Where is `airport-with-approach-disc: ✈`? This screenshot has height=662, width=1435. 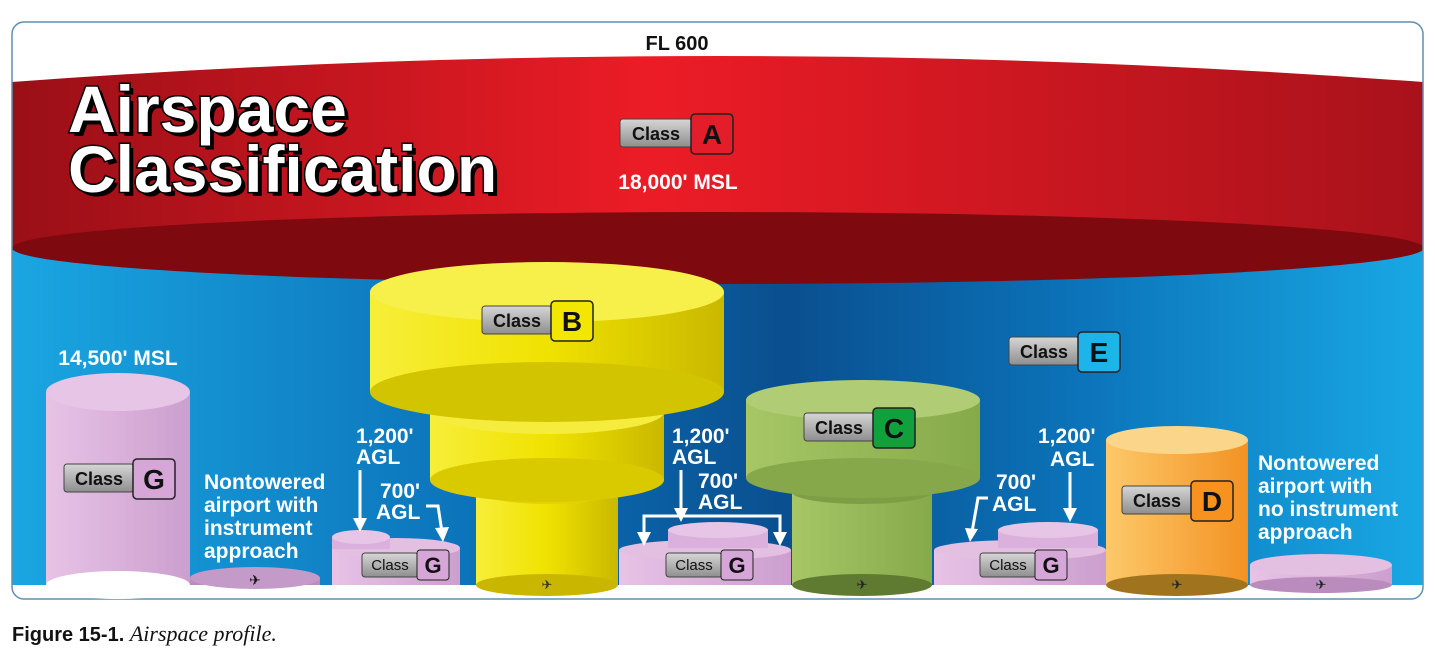
airport-with-approach-disc: ✈ is located at coordinates (255, 578).